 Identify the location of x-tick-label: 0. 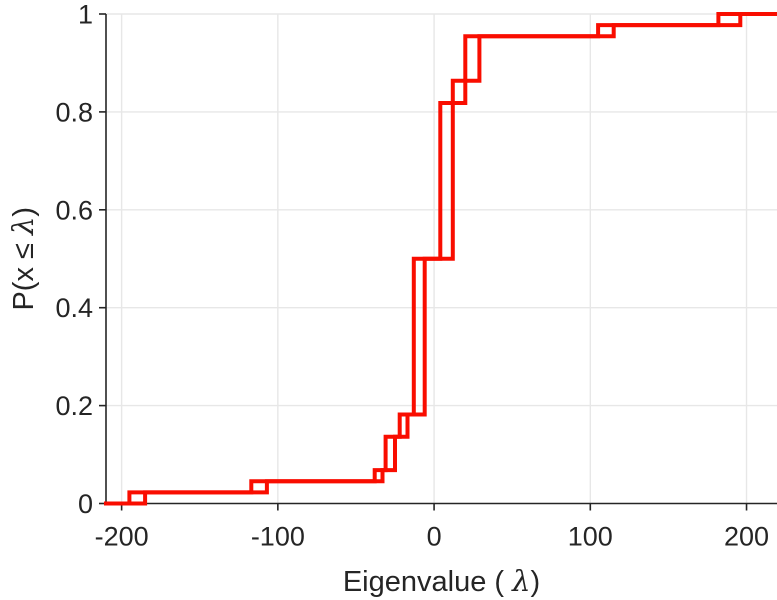
(434, 537).